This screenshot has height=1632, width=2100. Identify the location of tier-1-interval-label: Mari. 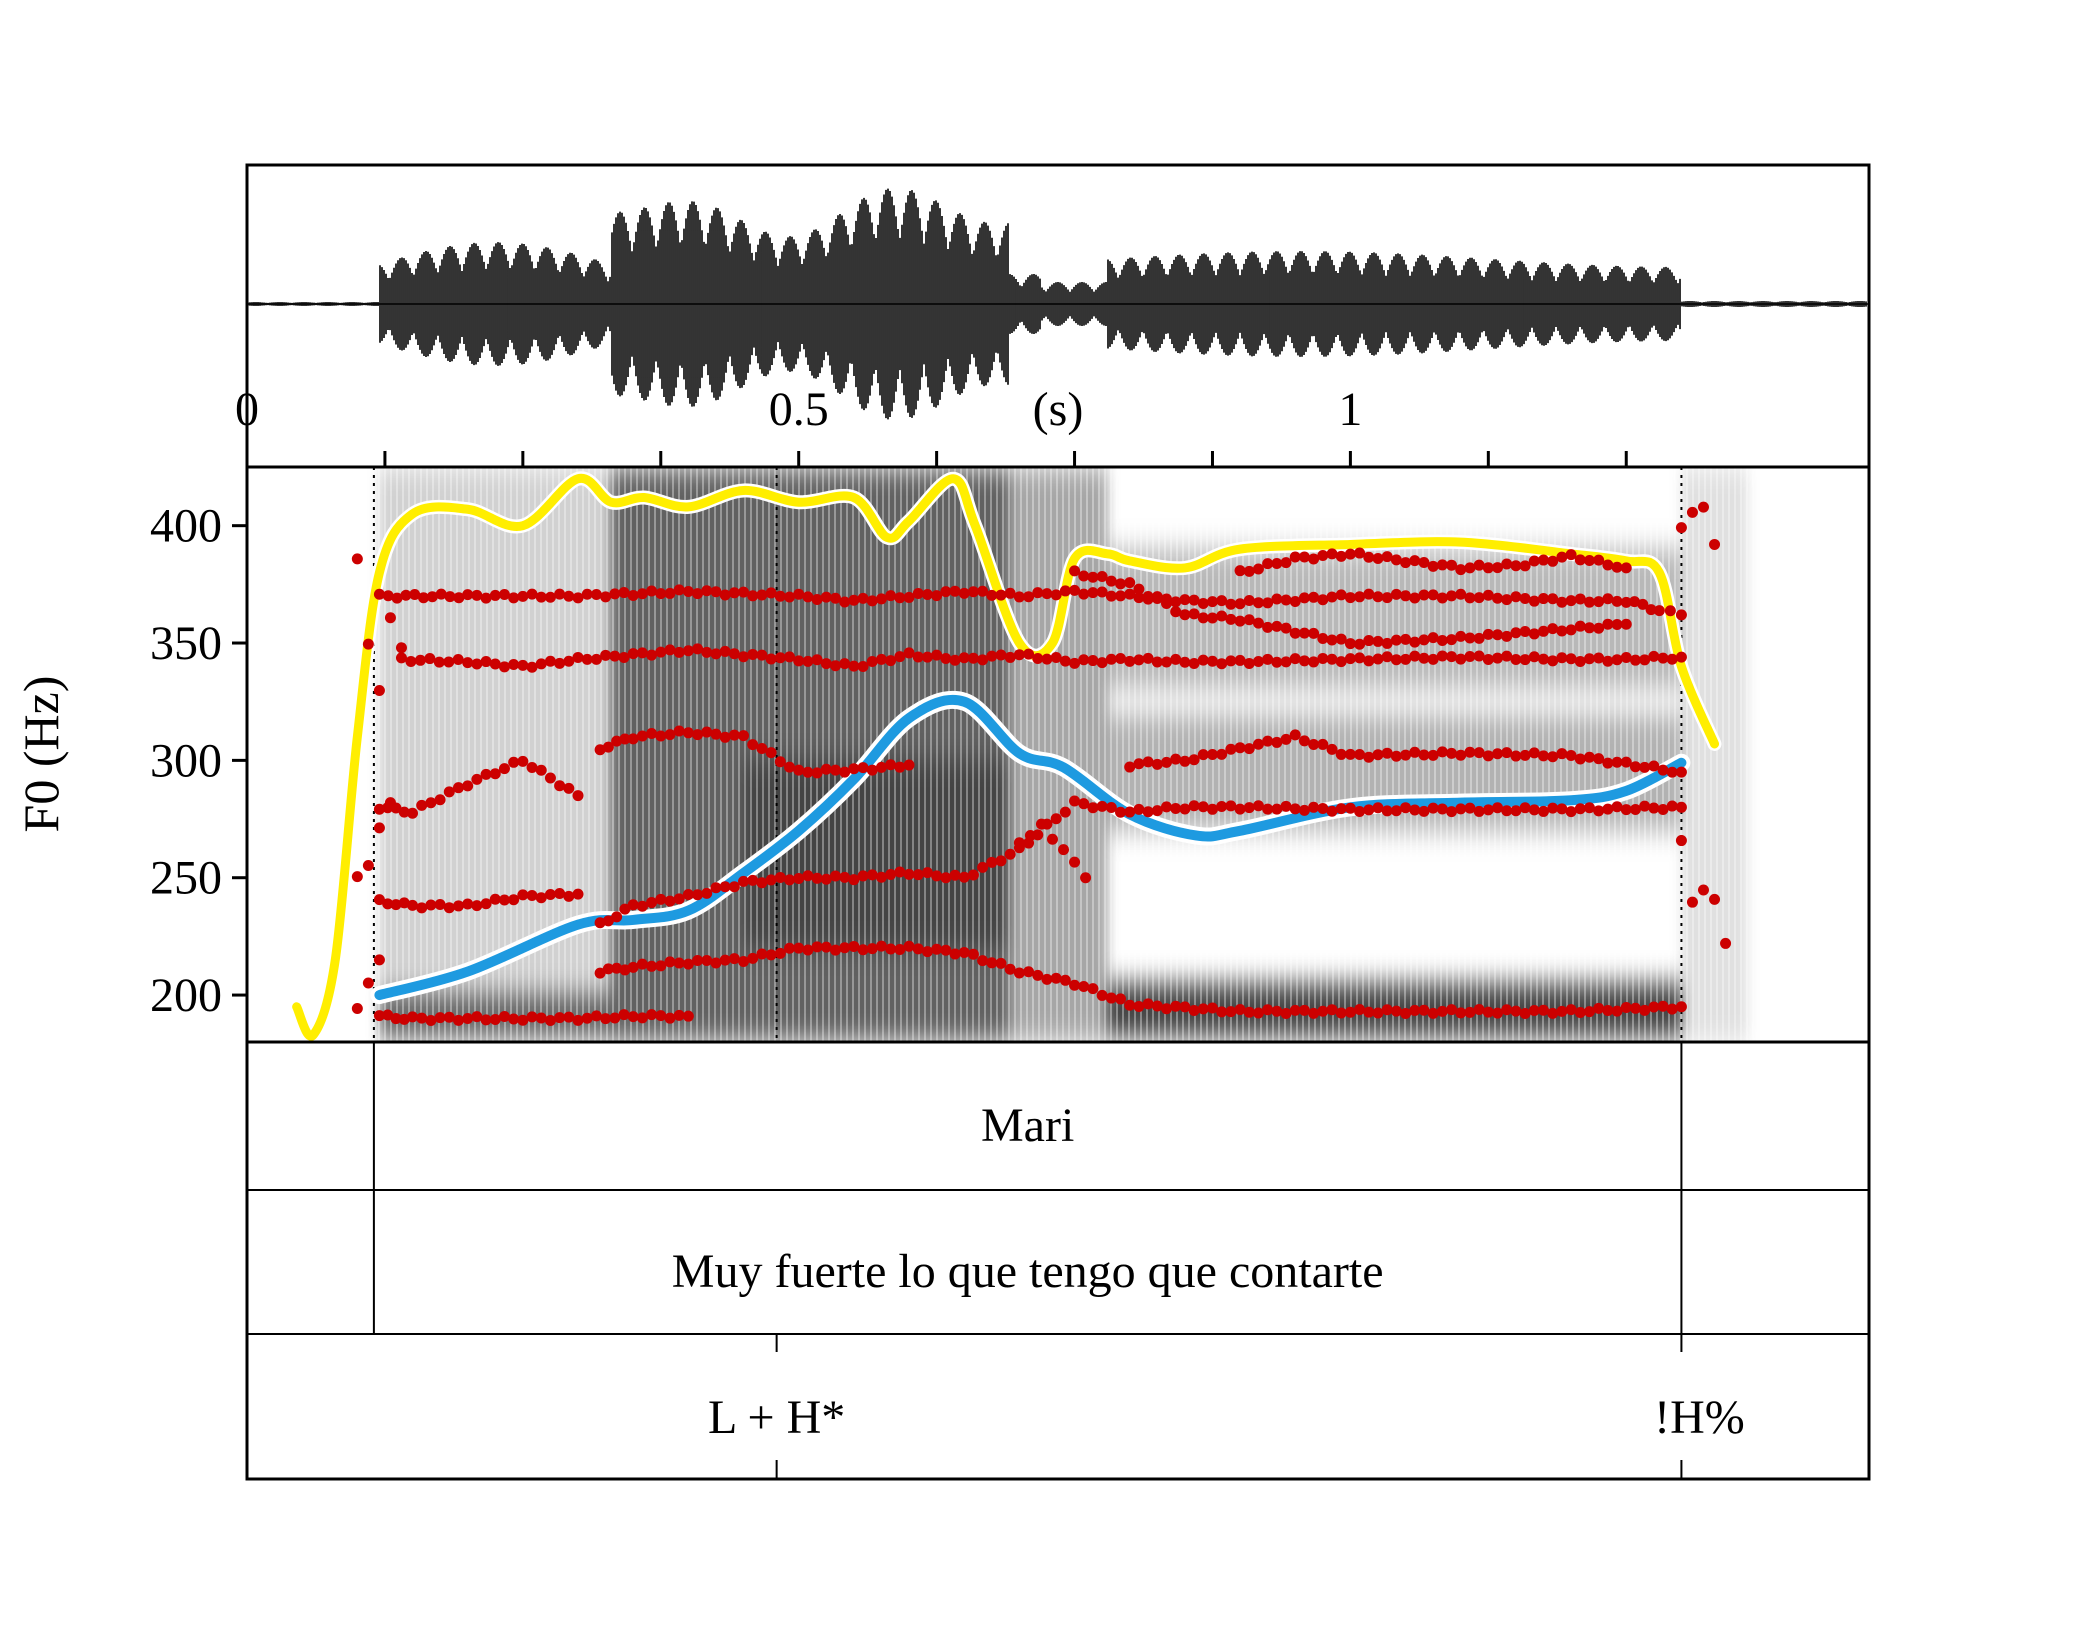
(1027, 1125).